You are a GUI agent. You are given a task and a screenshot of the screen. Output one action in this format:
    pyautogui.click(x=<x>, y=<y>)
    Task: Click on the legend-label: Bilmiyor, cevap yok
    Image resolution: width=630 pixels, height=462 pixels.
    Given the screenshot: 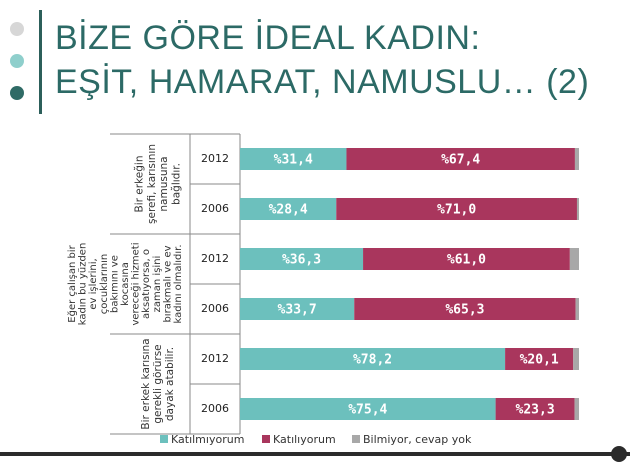 What is the action you would take?
    pyautogui.click(x=417, y=439)
    